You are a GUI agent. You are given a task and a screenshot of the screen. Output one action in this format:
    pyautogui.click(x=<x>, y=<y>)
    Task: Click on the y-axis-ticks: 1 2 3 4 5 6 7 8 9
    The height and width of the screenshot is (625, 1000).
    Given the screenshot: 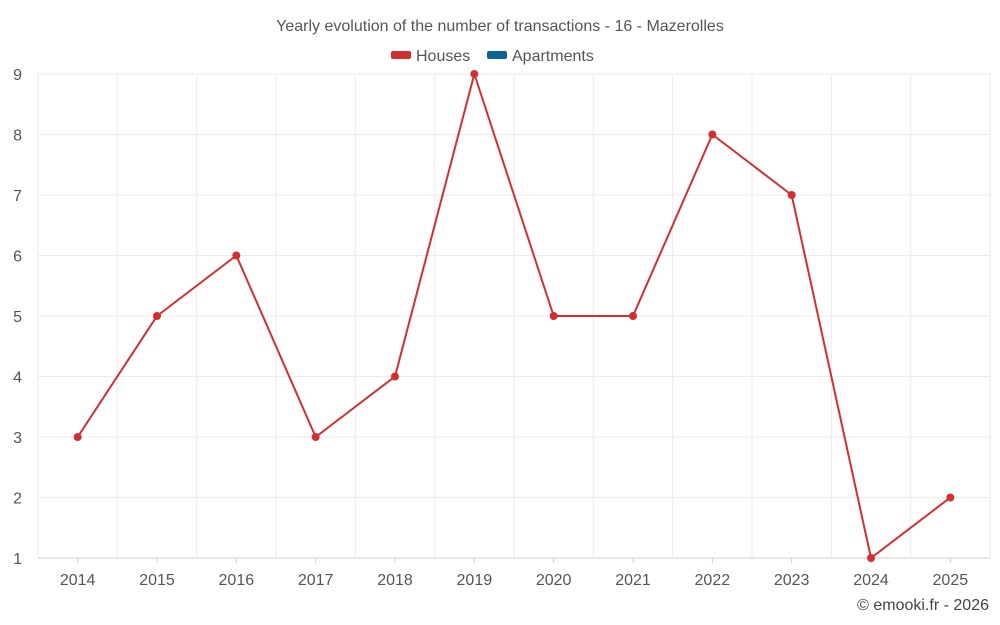 What is the action you would take?
    pyautogui.click(x=17, y=317)
    